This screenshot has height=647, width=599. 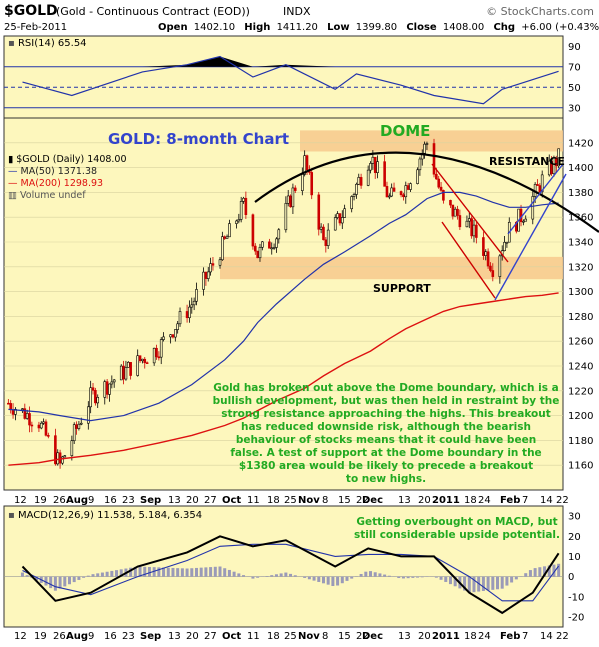 I want to click on rsi-label: ▪ RSI(14) 65.54, so click(x=47, y=43).